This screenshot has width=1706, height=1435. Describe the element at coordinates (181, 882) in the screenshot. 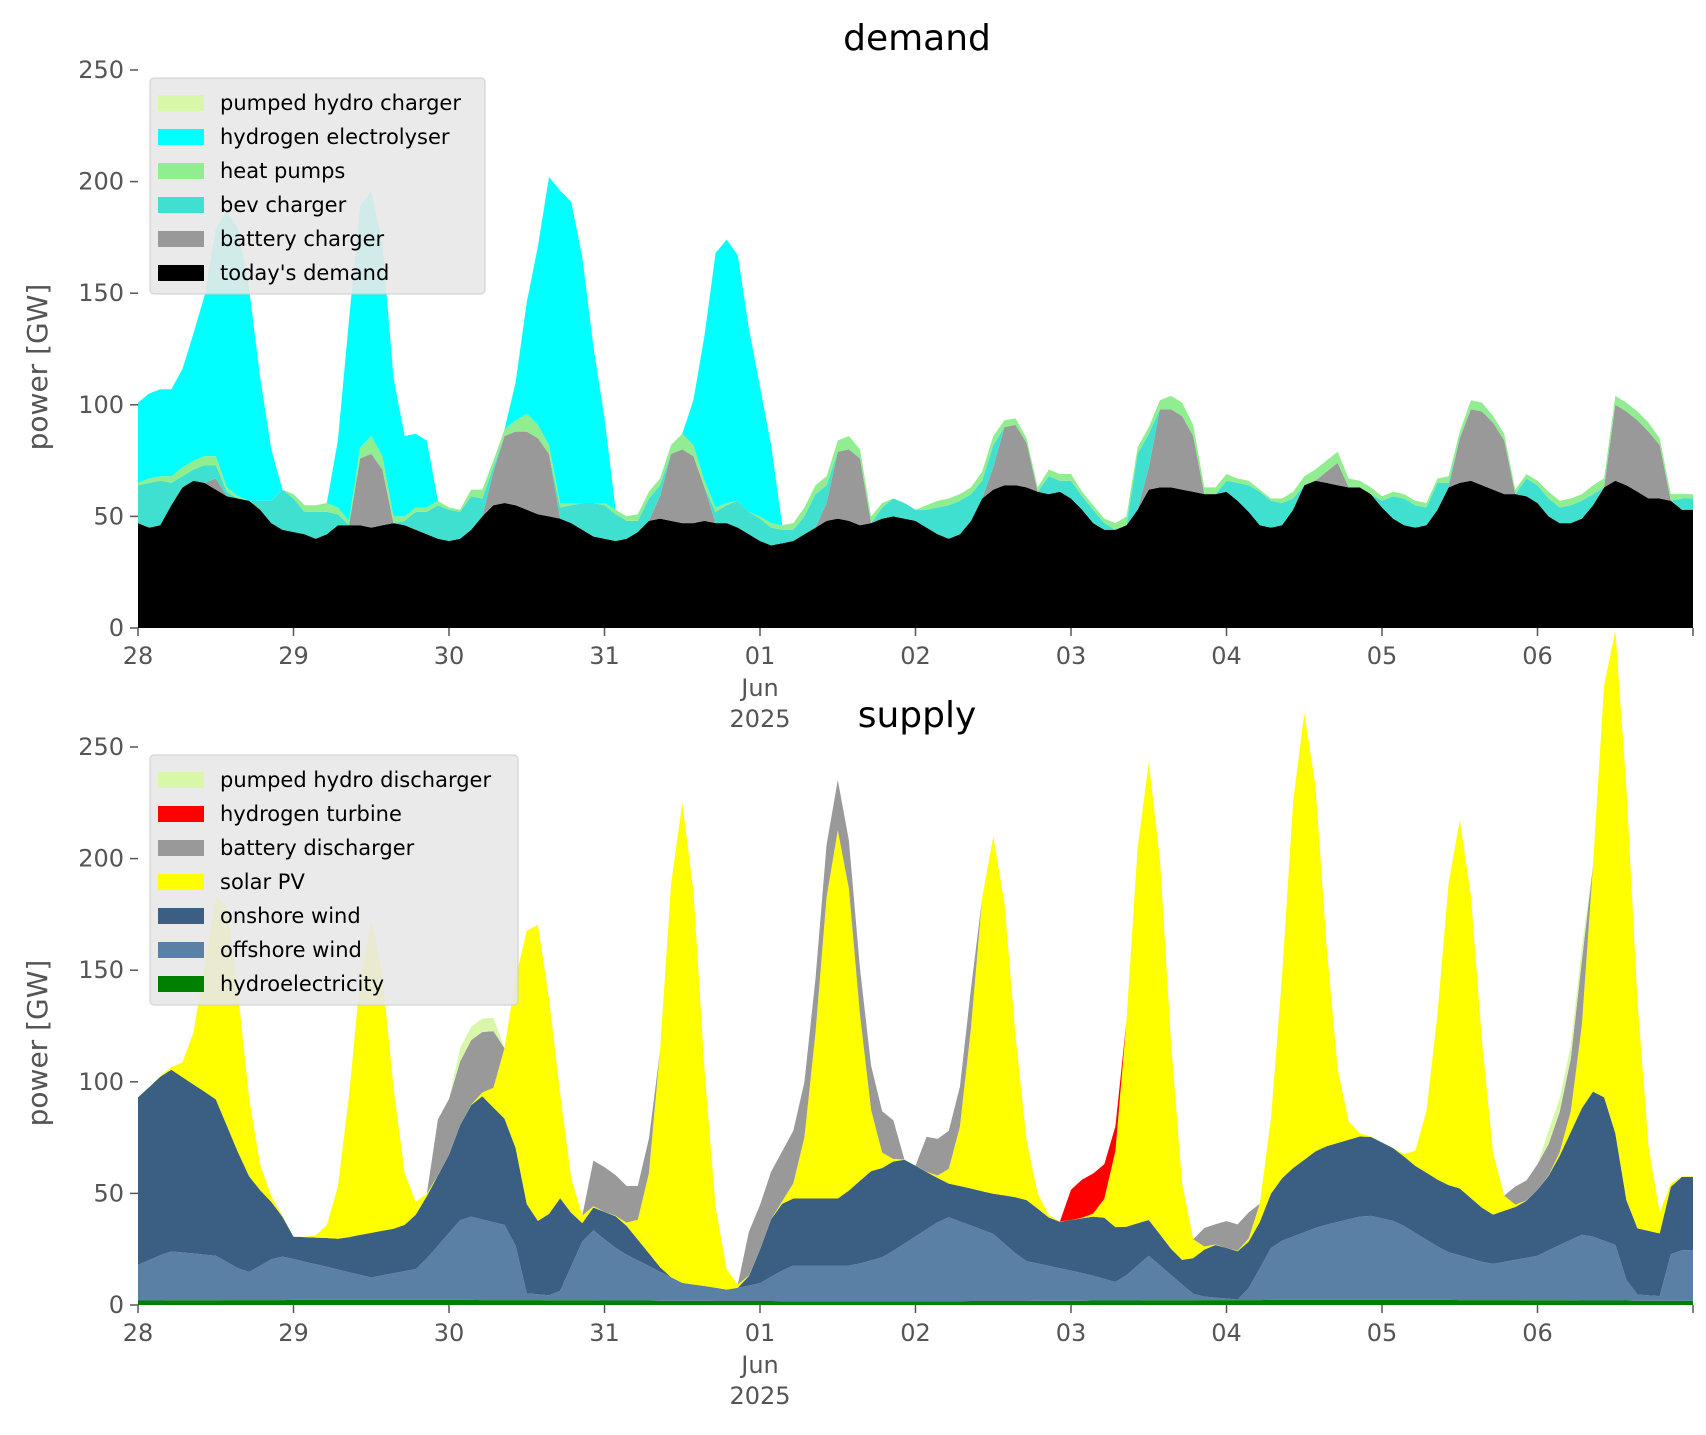

I see `legend-swatch-solar-pv` at that location.